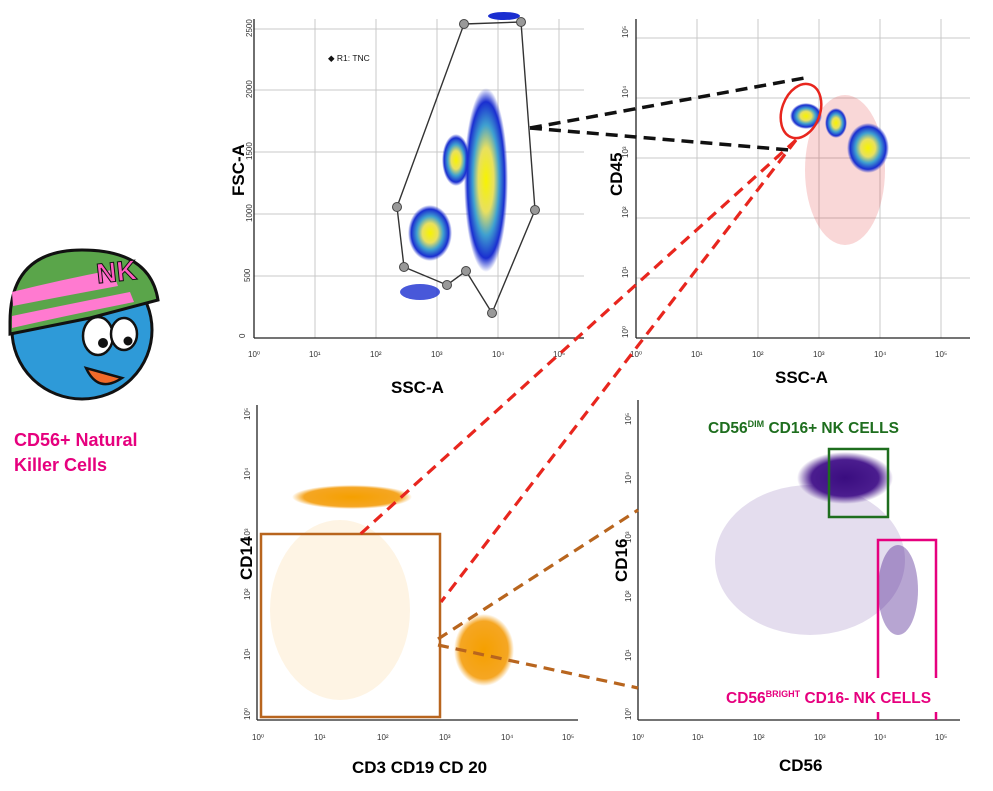  I want to click on panel-cd14-cd3-xtick: 10², so click(383, 737).